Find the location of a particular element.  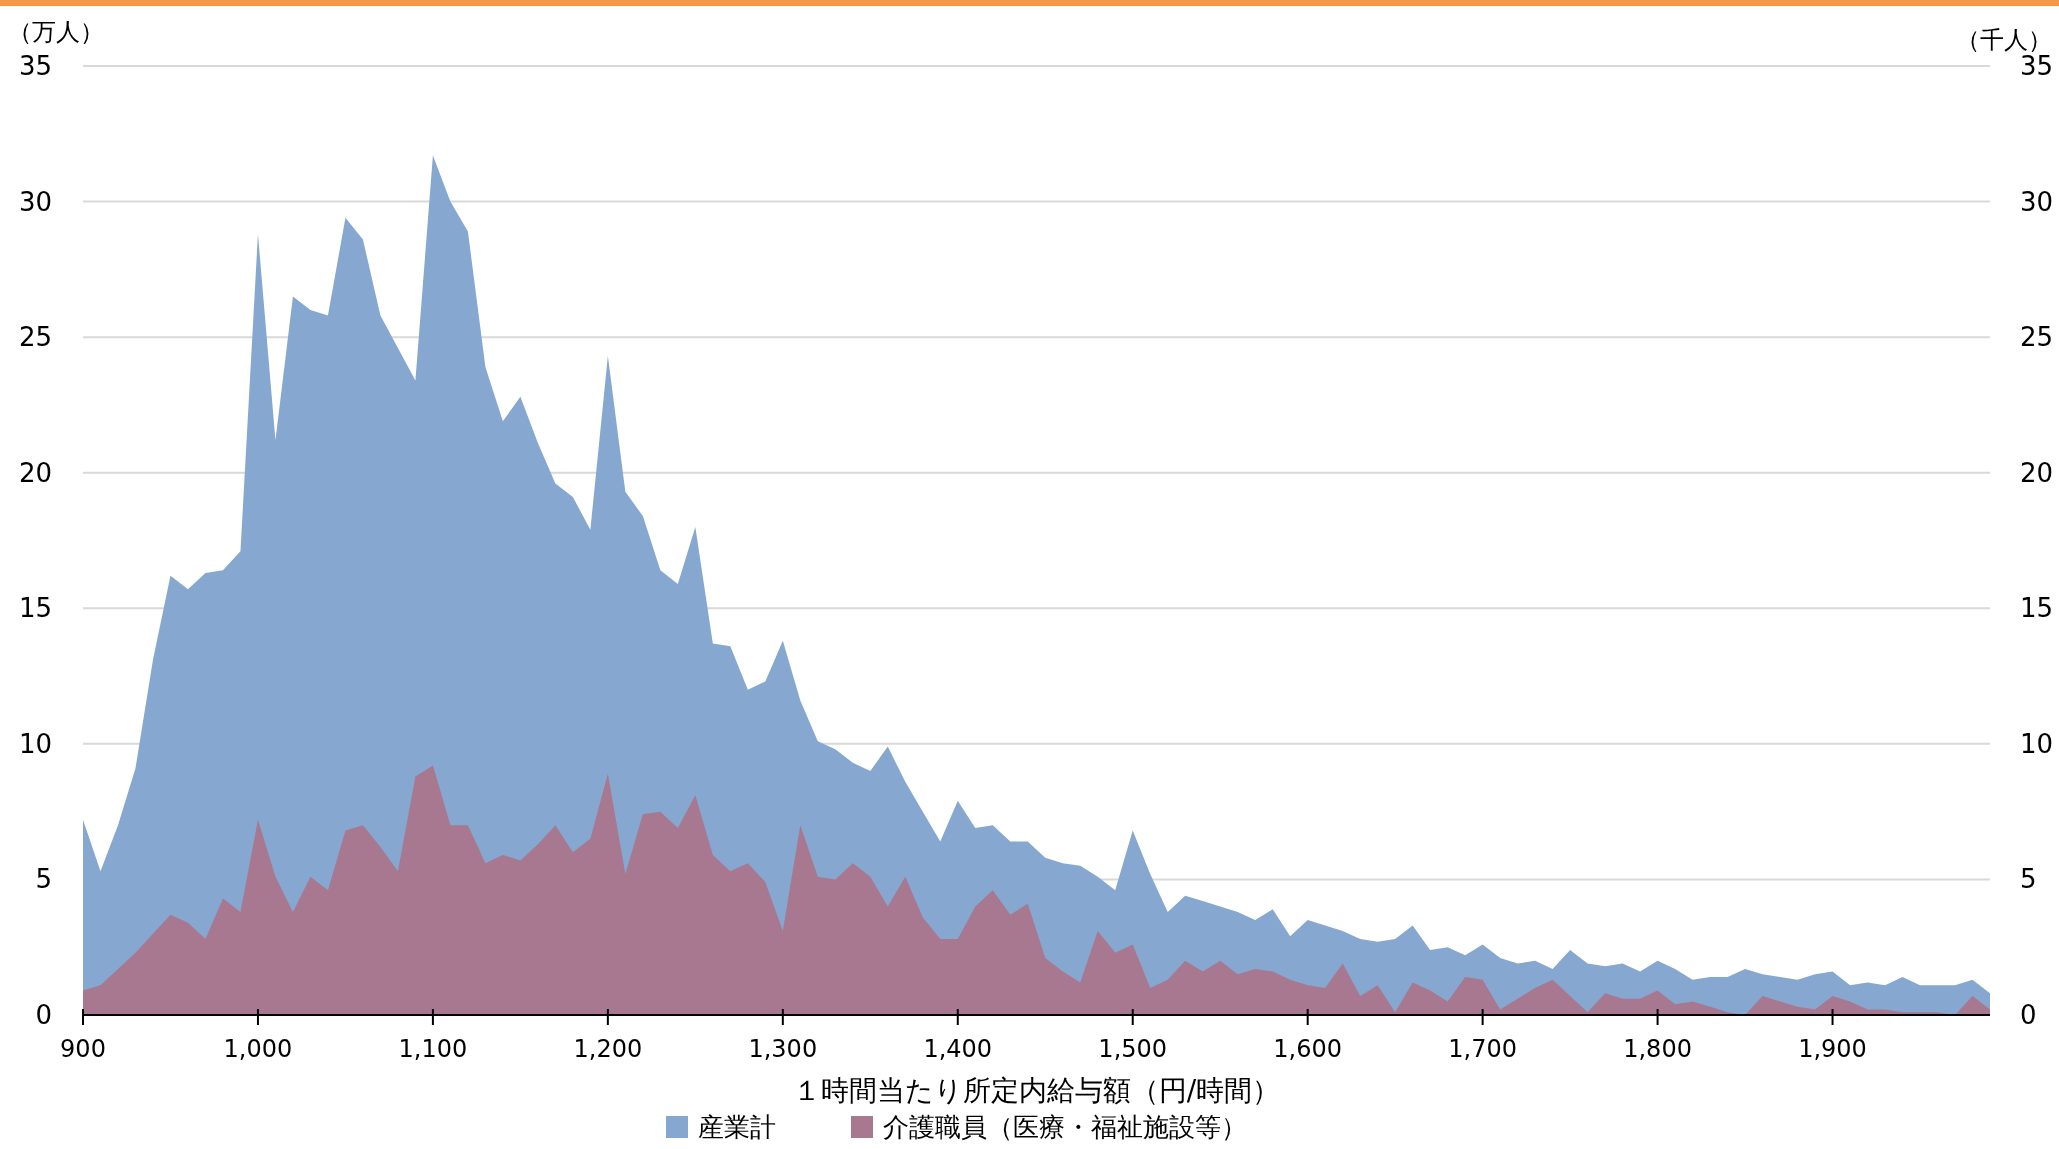

y2-tick-label: 20 is located at coordinates (2037, 472).